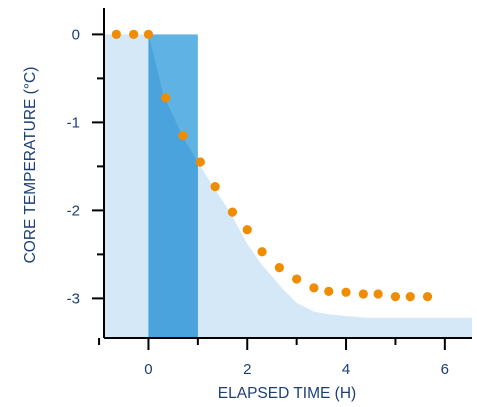 The height and width of the screenshot is (407, 477). I want to click on highlight-band-overlap, so click(173, 186).